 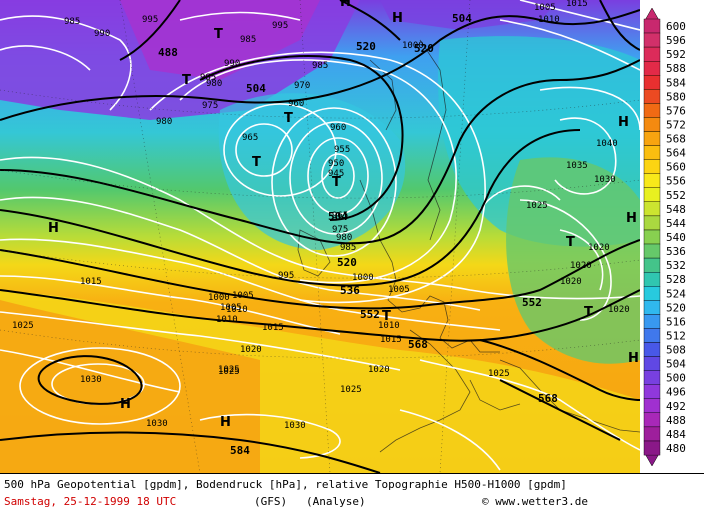 What do you see at coordinates (271, 501) in the screenshot?
I see `caption-model: (GFS)` at bounding box center [271, 501].